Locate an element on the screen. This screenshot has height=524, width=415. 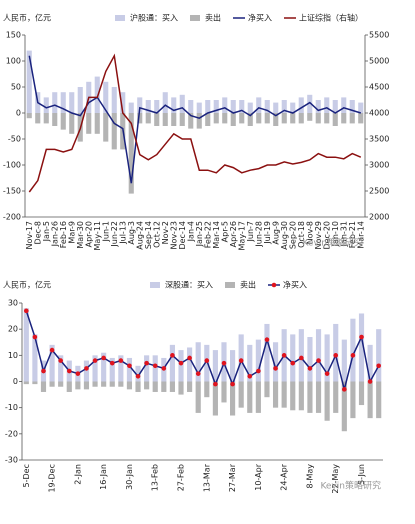
y-tick-label: 150 is located at coordinates (13, 35).